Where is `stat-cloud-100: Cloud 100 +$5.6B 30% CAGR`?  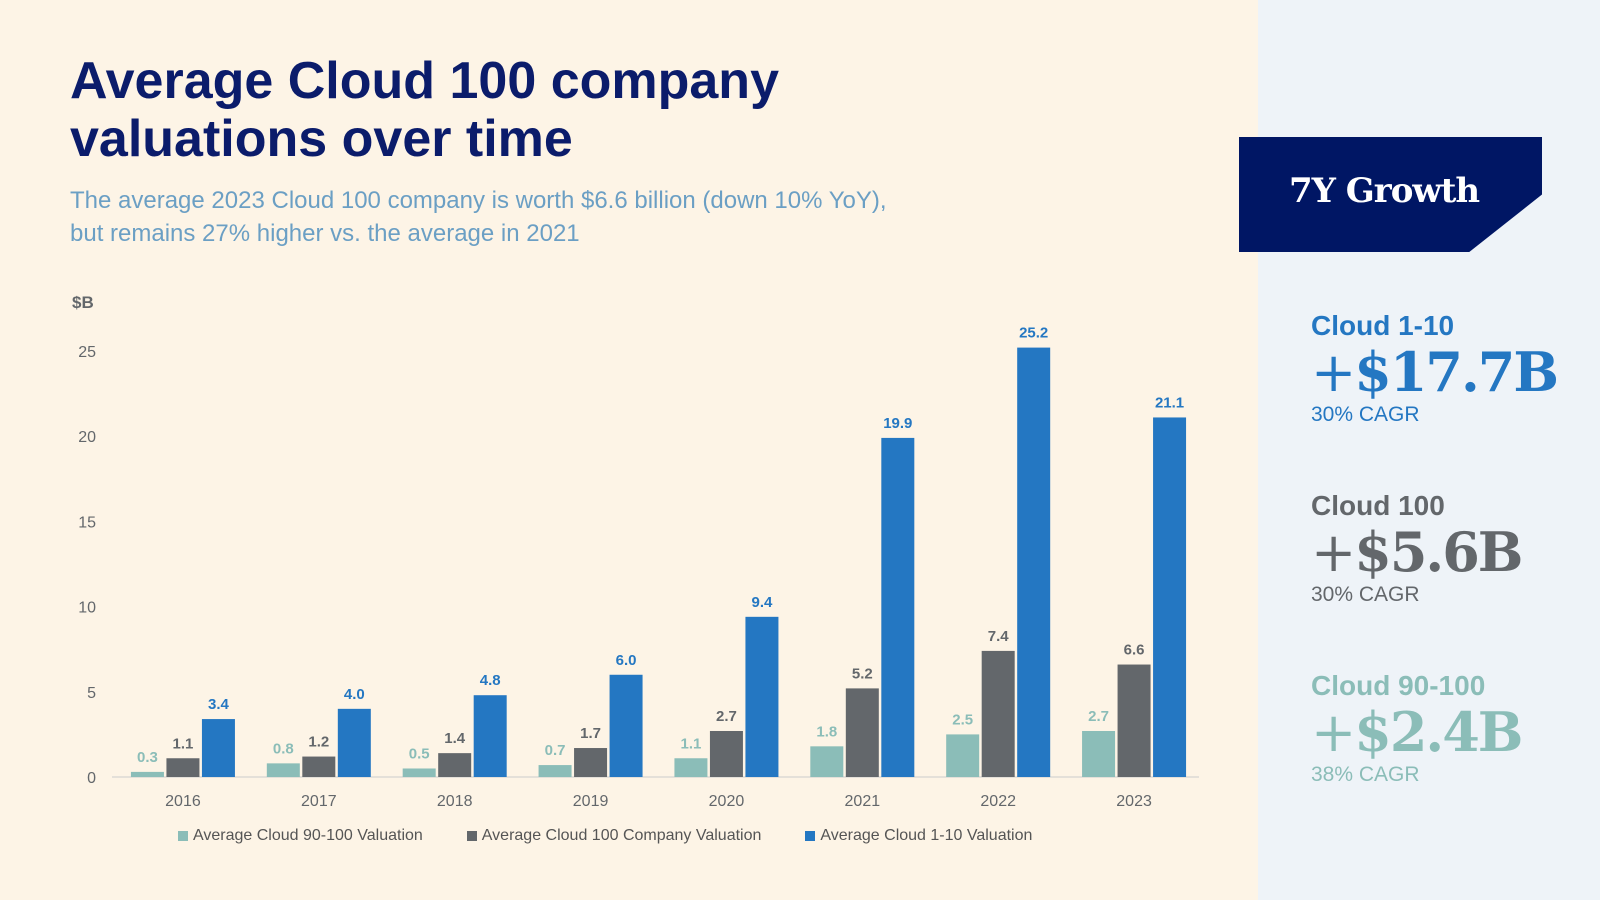 stat-cloud-100: Cloud 100 +$5.6B 30% CAGR is located at coordinates (1417, 548).